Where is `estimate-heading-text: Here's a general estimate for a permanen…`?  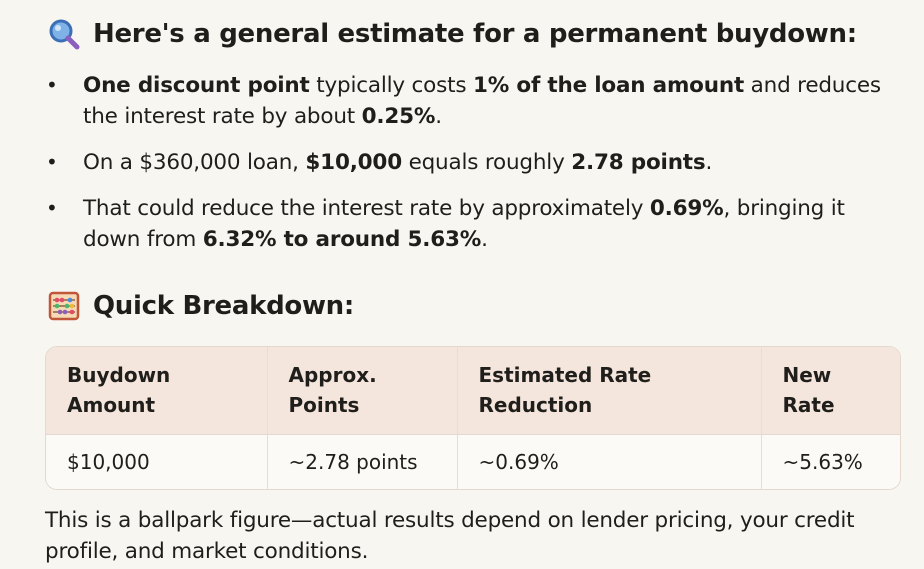
estimate-heading-text: Here's a general estimate for a permanen… is located at coordinates (475, 34).